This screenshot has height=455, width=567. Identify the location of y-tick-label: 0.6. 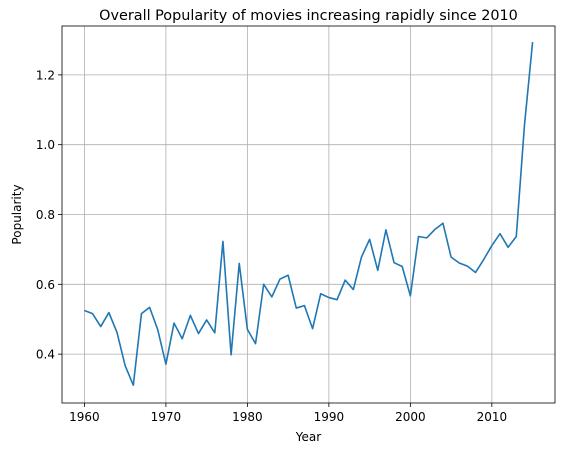
(45, 285).